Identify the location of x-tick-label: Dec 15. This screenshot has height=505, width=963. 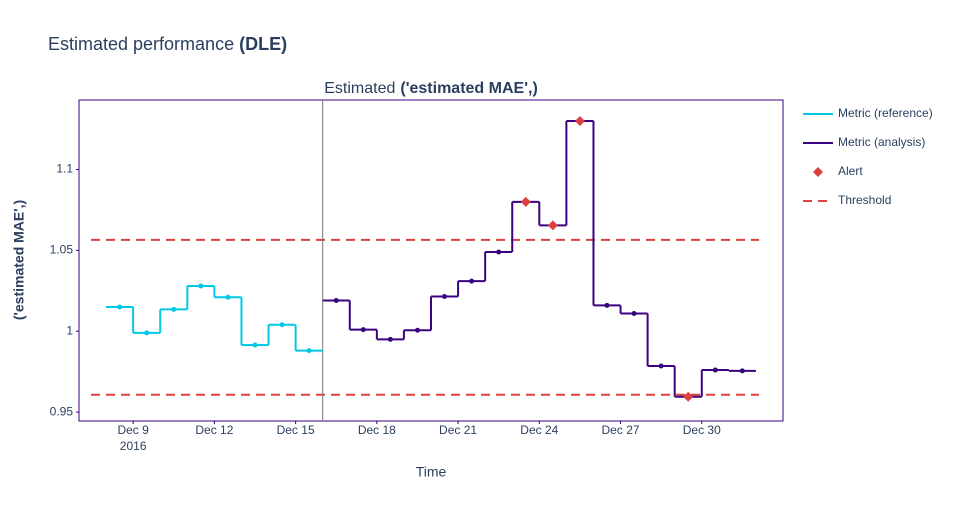
(296, 430).